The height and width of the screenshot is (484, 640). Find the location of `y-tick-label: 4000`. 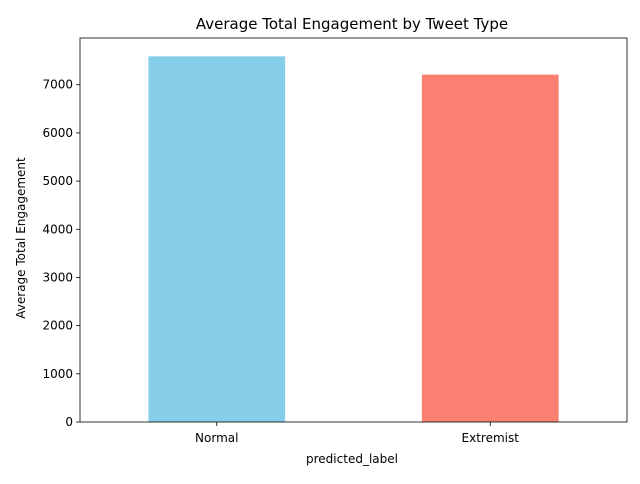

y-tick-label: 4000 is located at coordinates (57, 229).